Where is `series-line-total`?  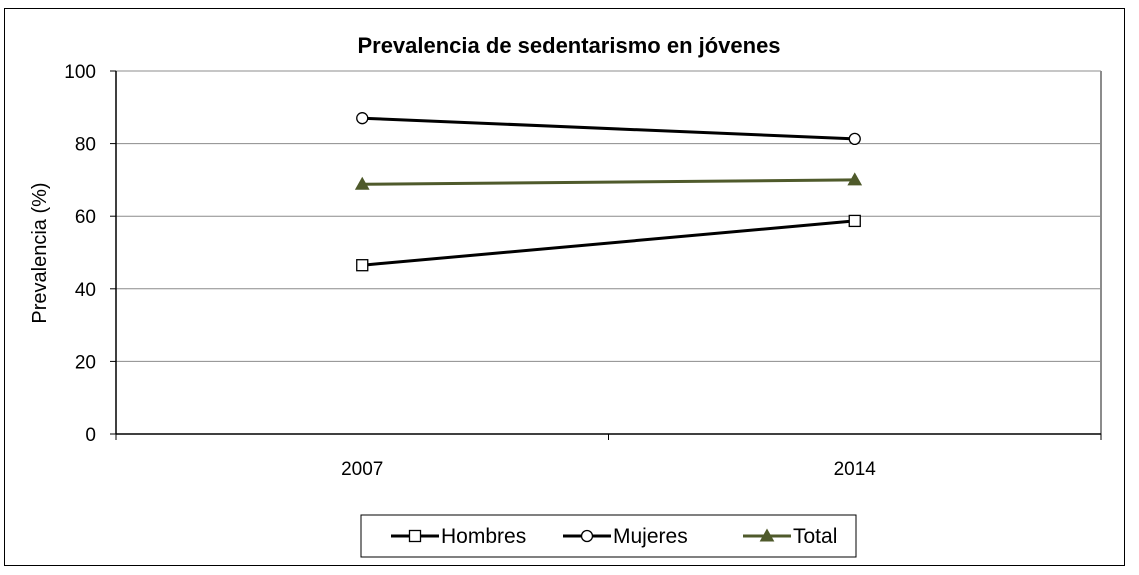
series-line-total is located at coordinates (608, 182).